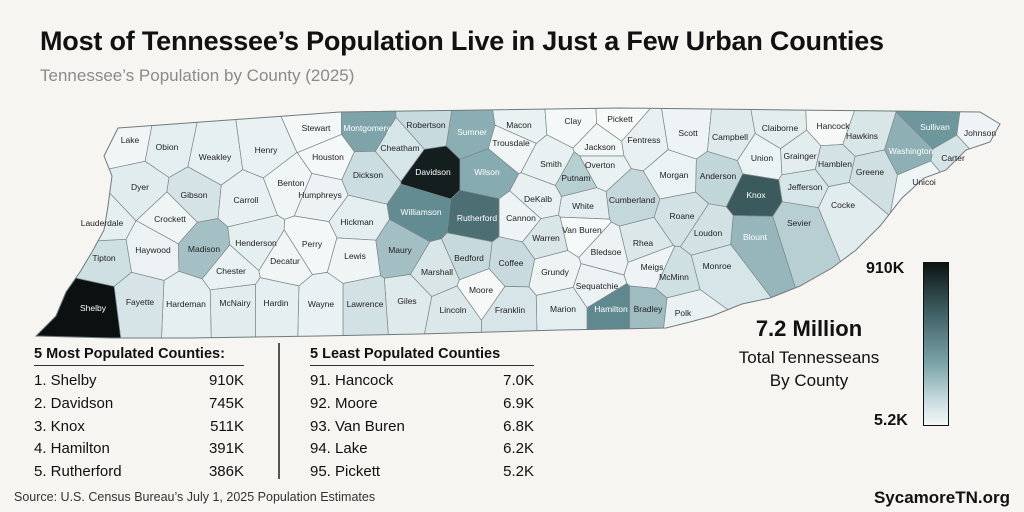  What do you see at coordinates (756, 195) in the screenshot?
I see `county-label-knox: Knox` at bounding box center [756, 195].